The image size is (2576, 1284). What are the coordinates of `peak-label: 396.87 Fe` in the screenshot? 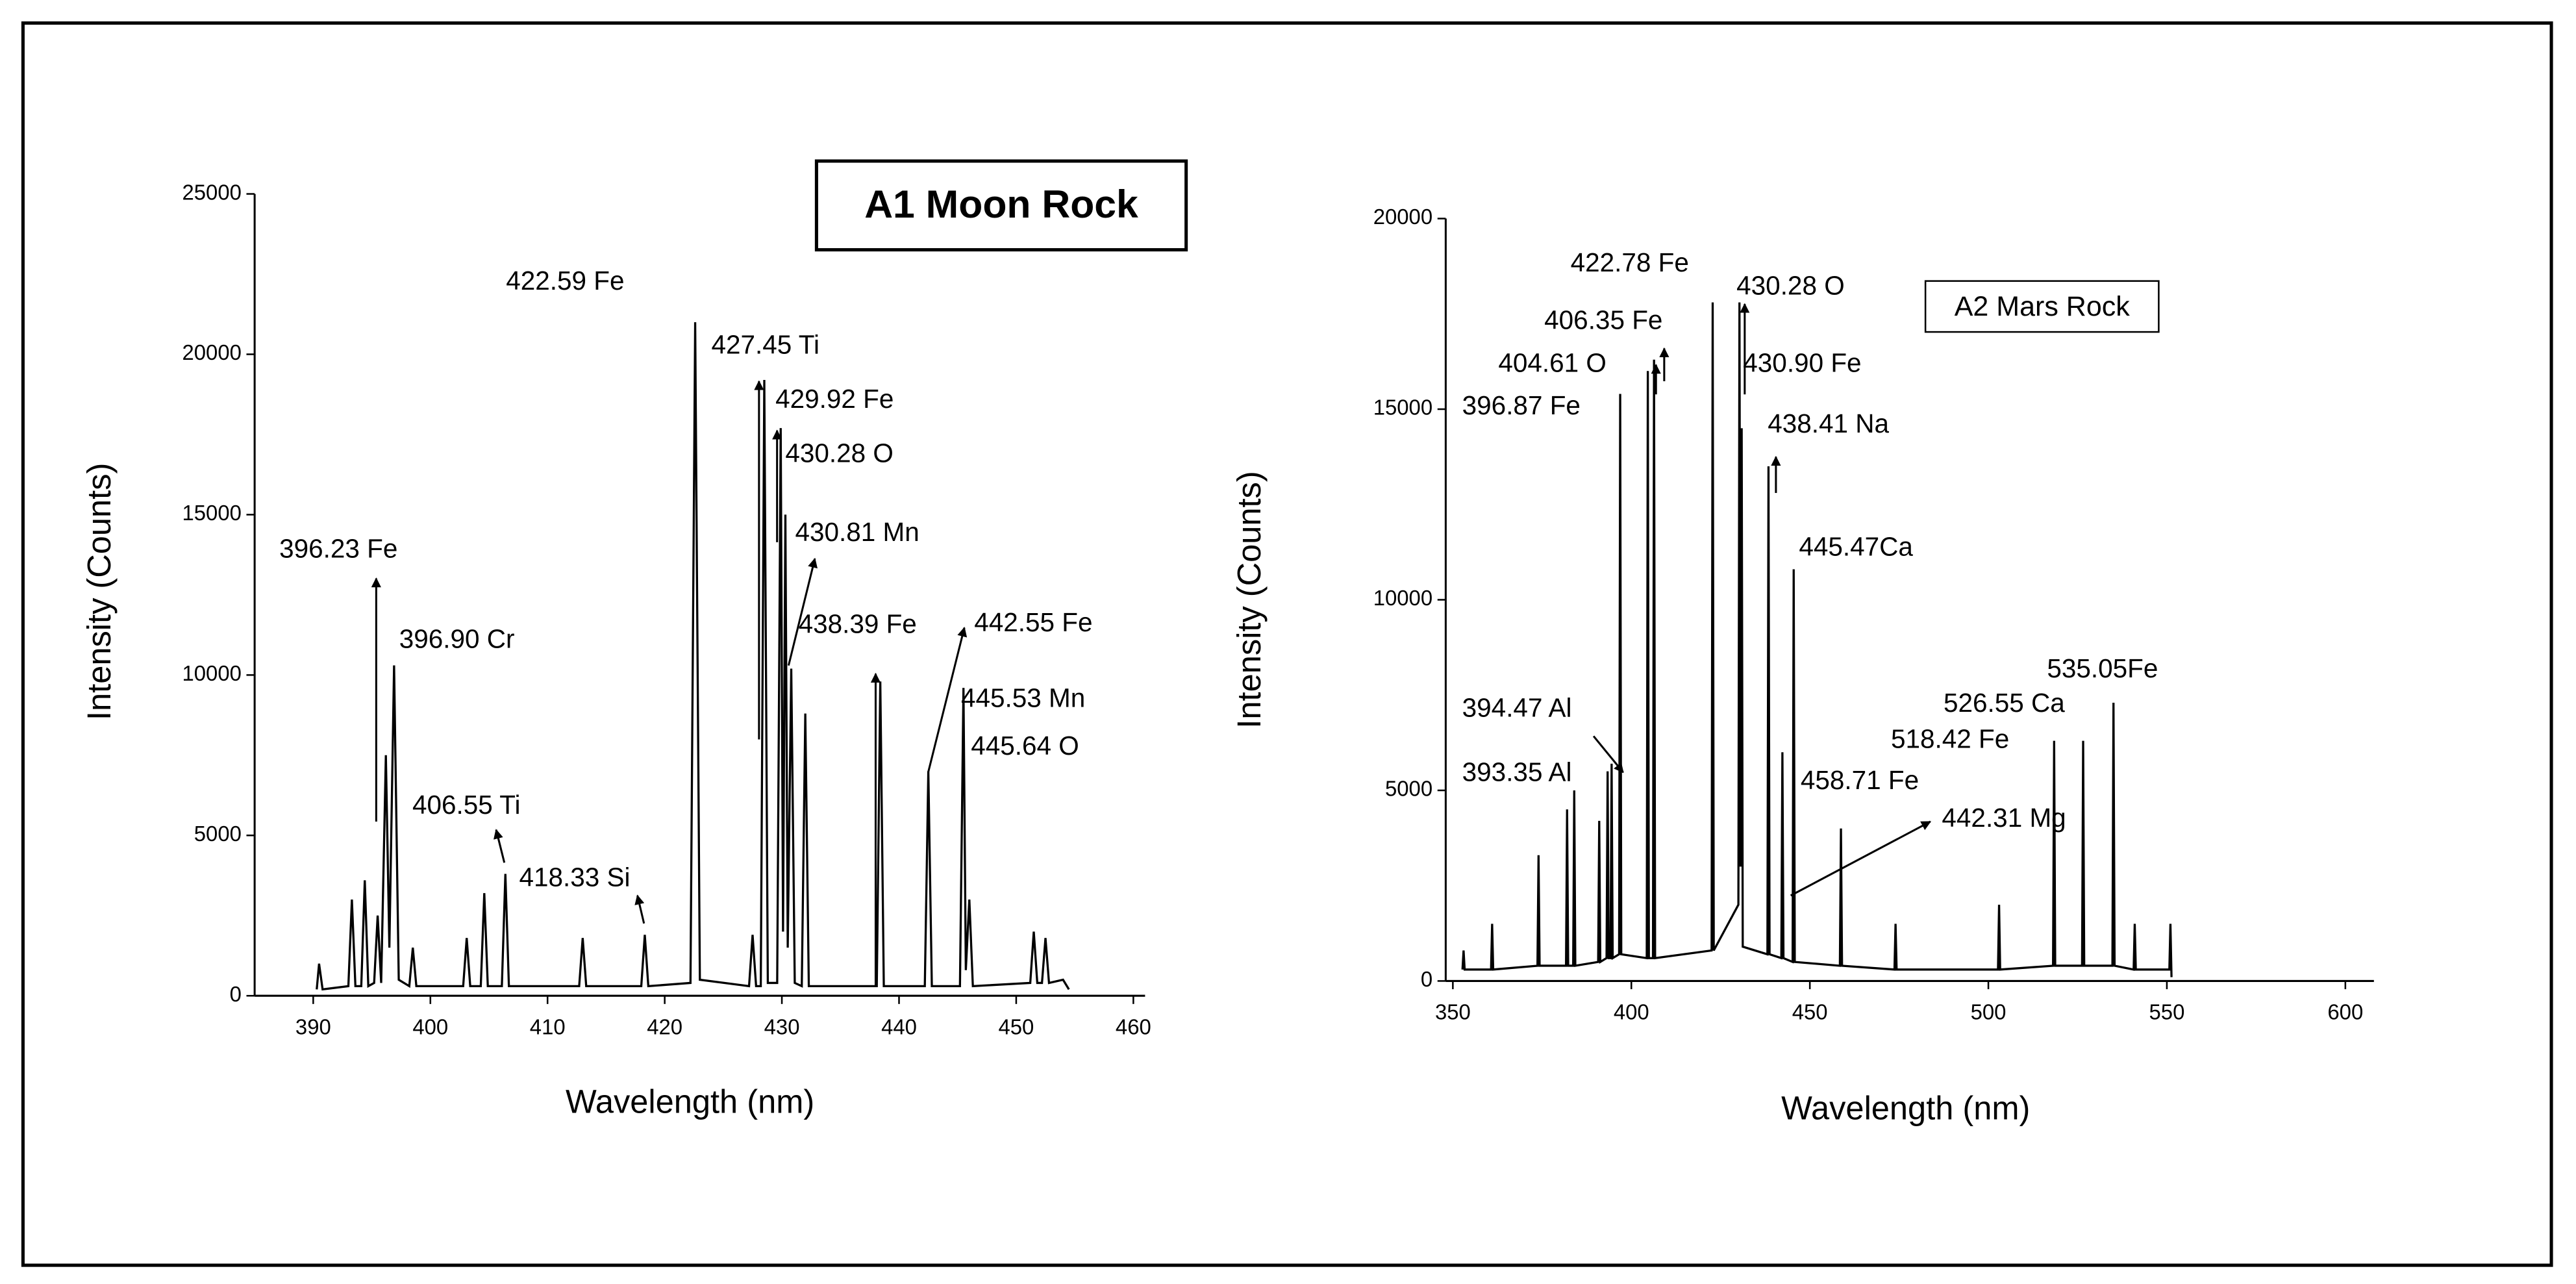 It's located at (1521, 405).